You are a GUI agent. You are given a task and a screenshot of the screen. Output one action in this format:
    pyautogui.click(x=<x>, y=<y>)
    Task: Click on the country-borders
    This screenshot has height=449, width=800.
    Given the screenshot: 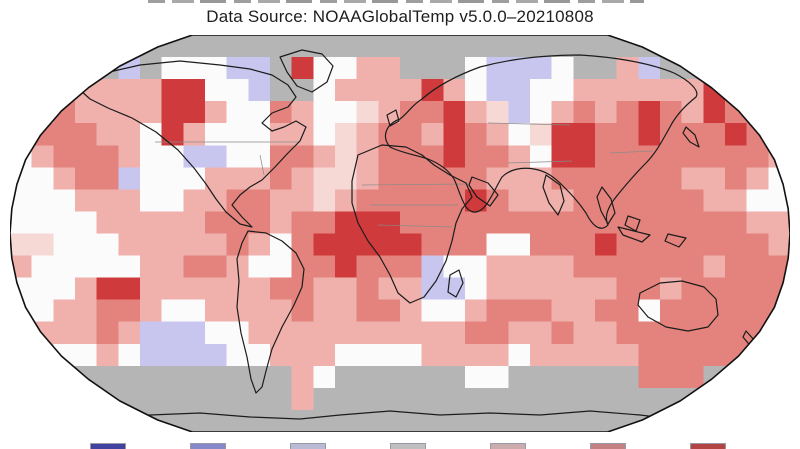 What is the action you would take?
    pyautogui.click(x=404, y=175)
    